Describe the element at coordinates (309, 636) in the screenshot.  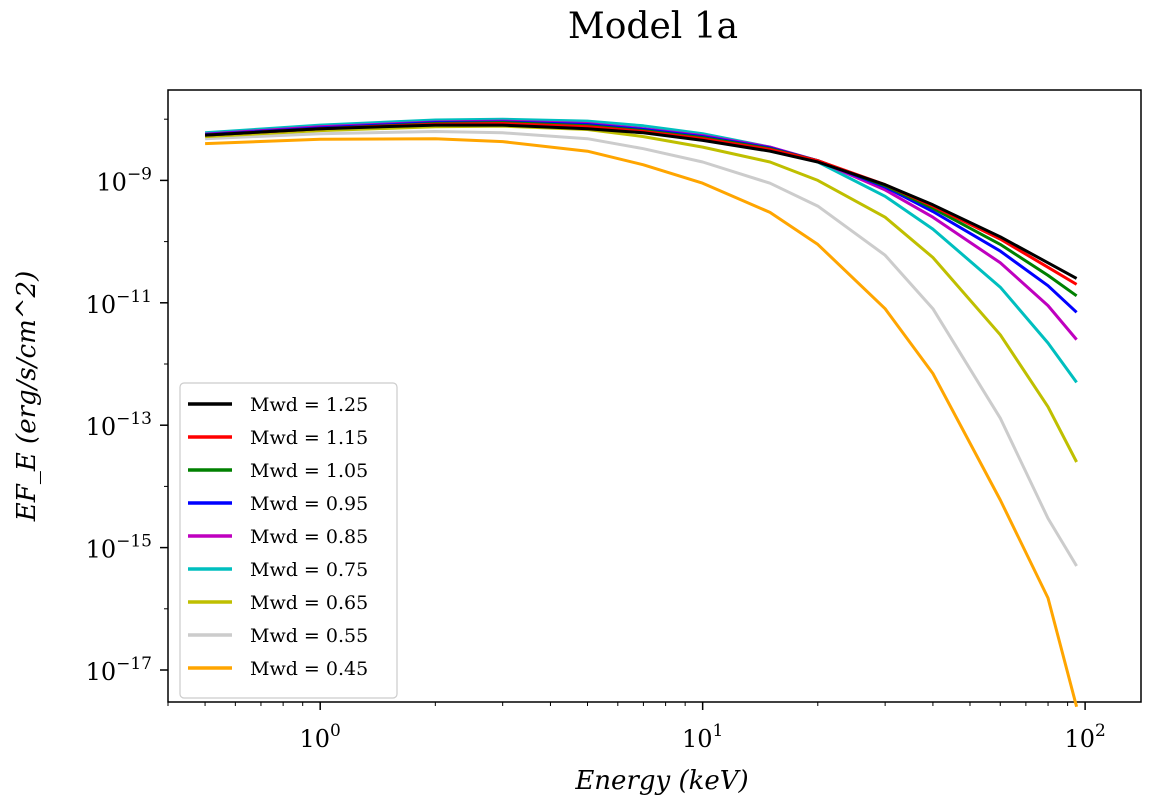
I see `legend-label-7: Mwd = 0.55` at that location.